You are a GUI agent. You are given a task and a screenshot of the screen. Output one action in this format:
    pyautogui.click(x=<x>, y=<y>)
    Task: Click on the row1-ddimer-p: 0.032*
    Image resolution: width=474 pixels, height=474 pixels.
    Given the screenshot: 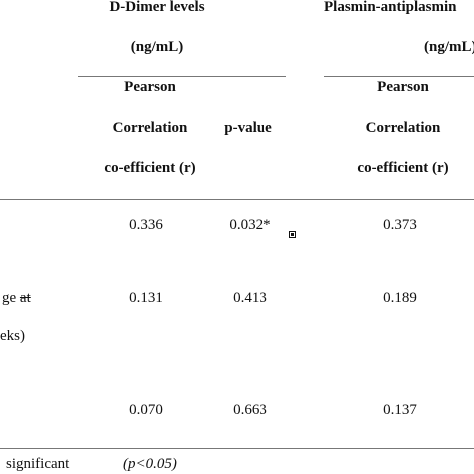 What is the action you would take?
    pyautogui.click(x=250, y=225)
    